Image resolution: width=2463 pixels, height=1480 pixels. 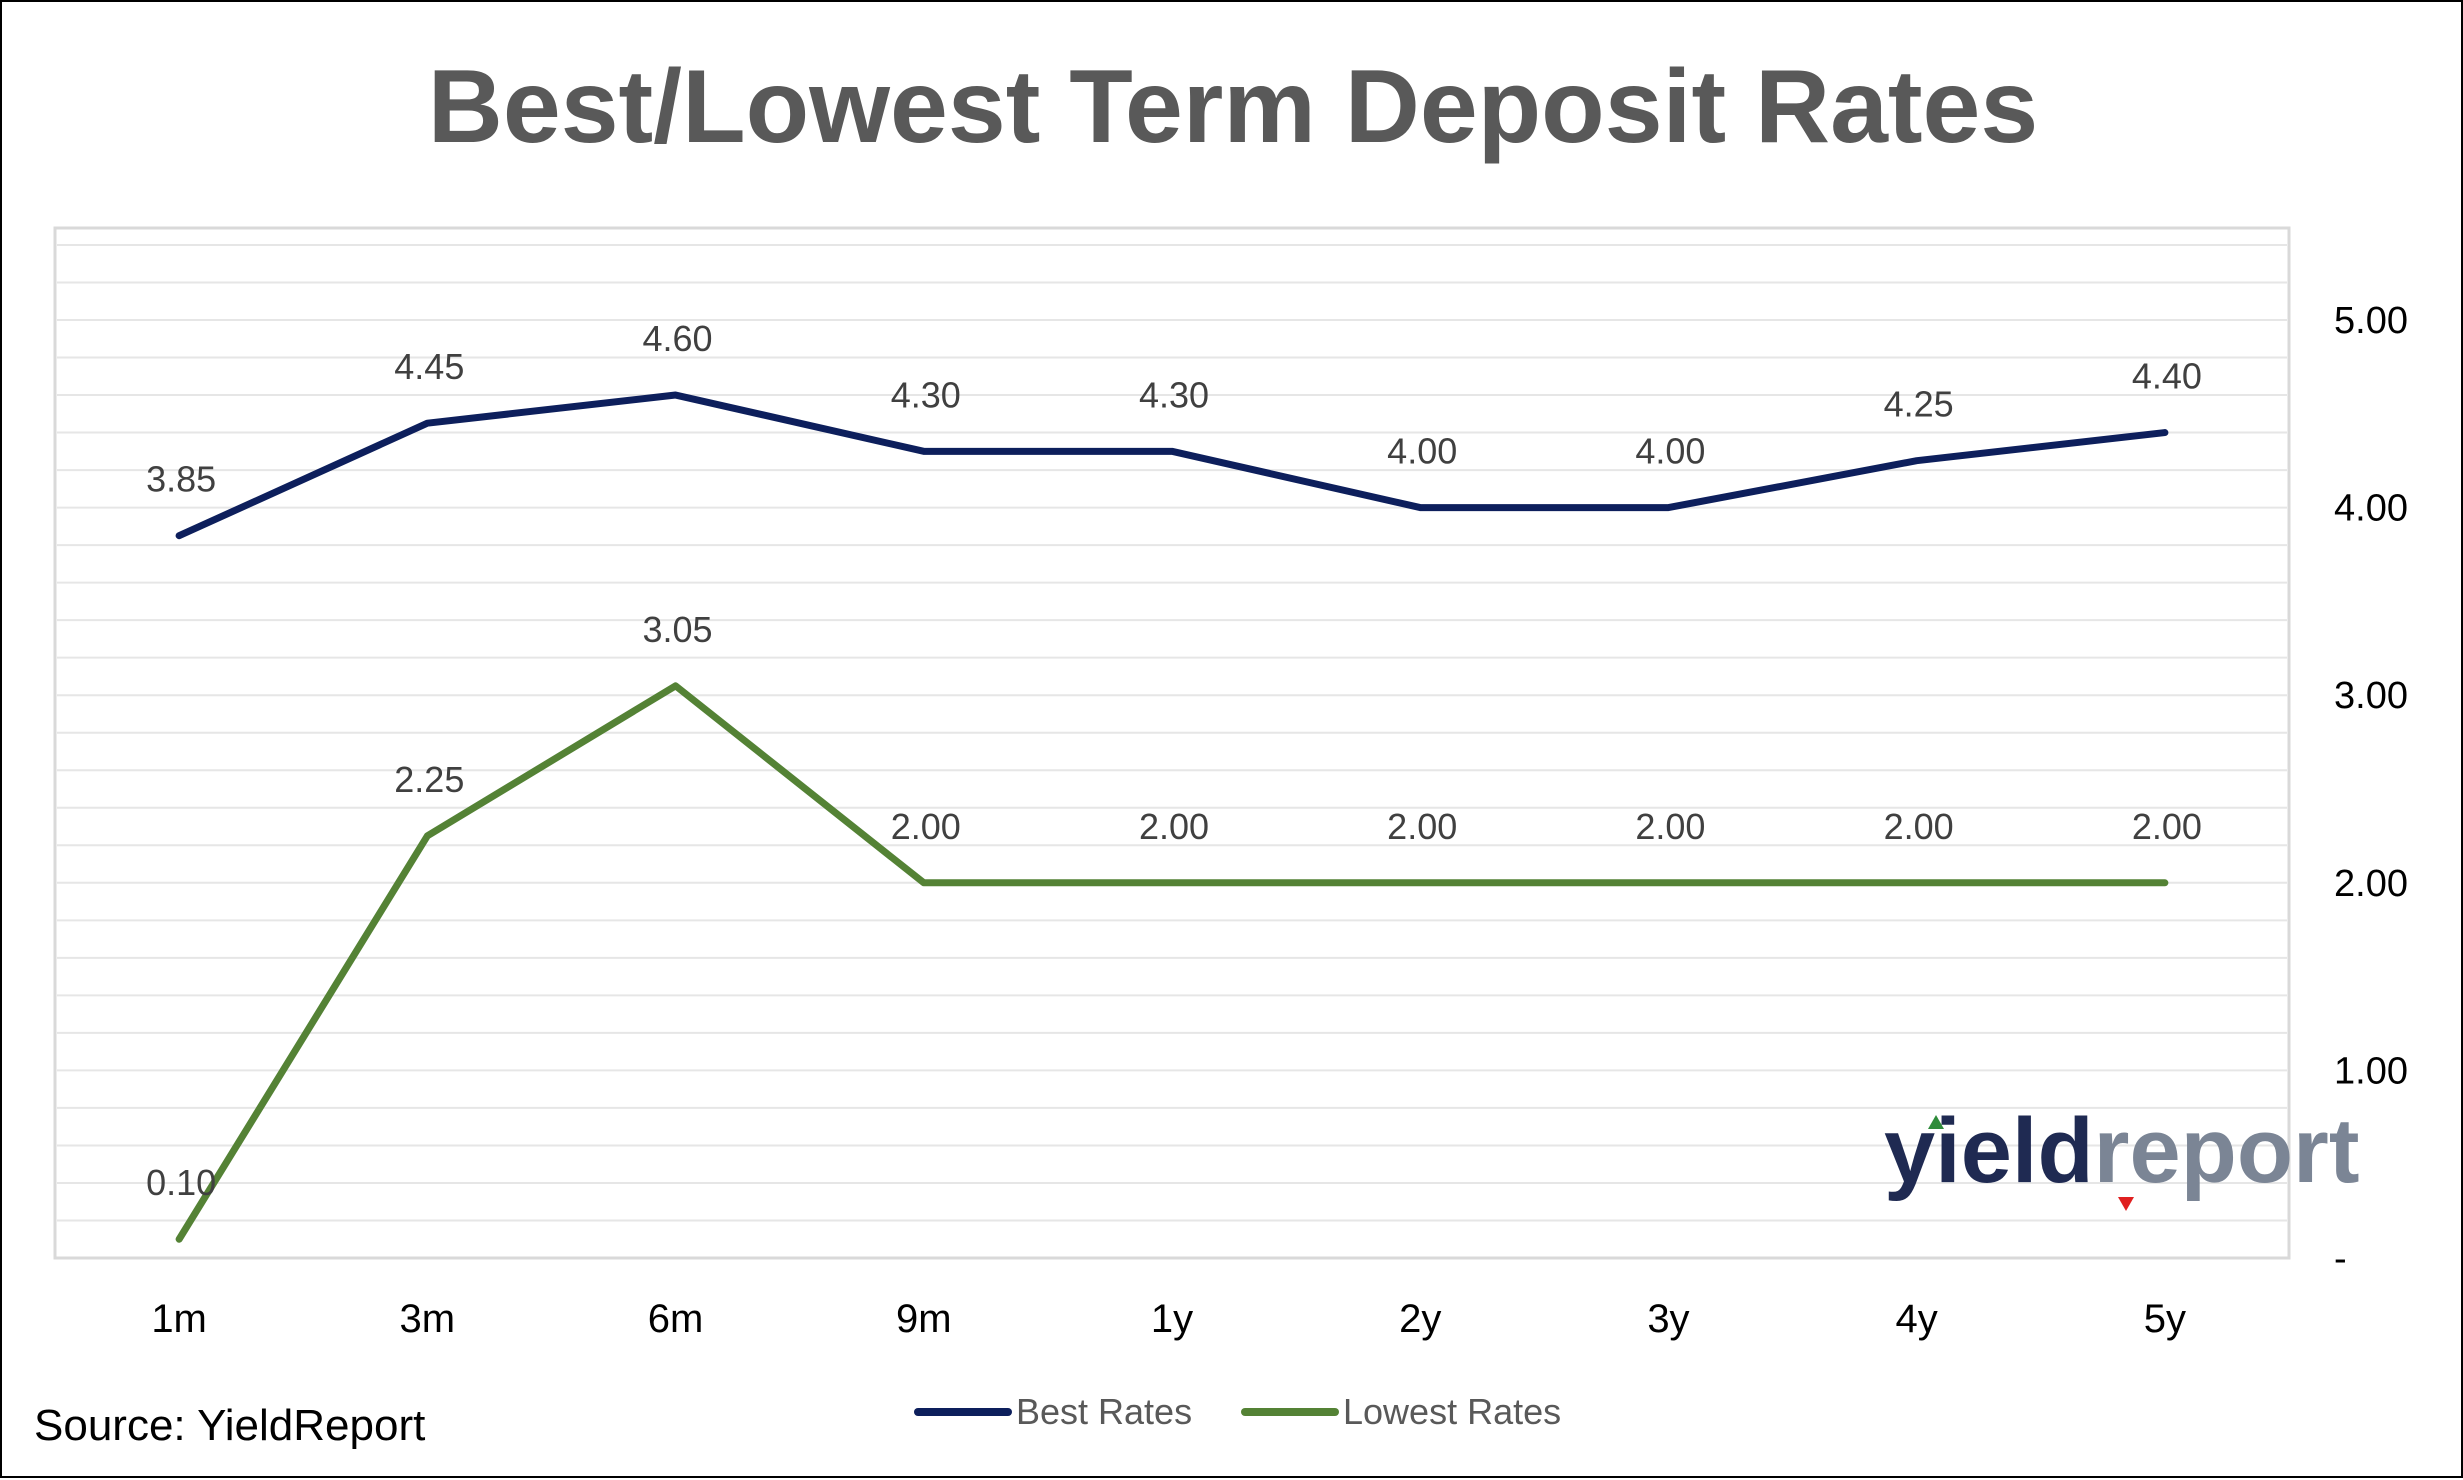 I want to click on y-tick-label: 3.00, so click(x=2371, y=696).